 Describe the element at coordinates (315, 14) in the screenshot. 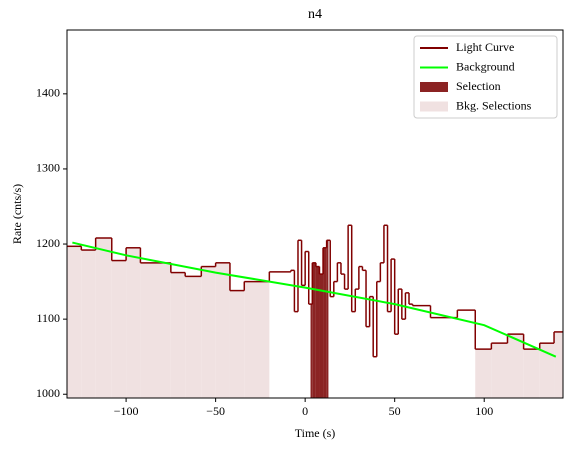

I see `chart-title: n4` at that location.